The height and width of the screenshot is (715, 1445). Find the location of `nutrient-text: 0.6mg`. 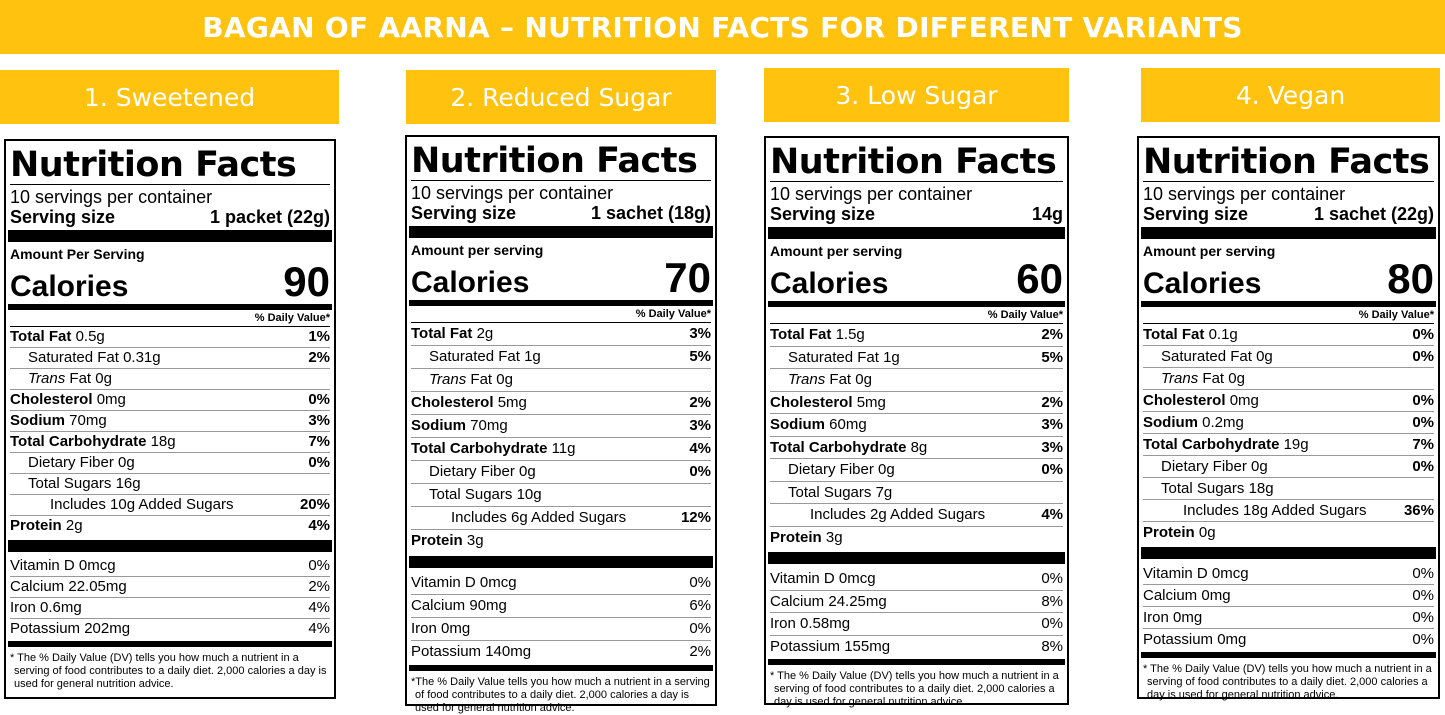

nutrient-text: 0.6mg is located at coordinates (61, 607).